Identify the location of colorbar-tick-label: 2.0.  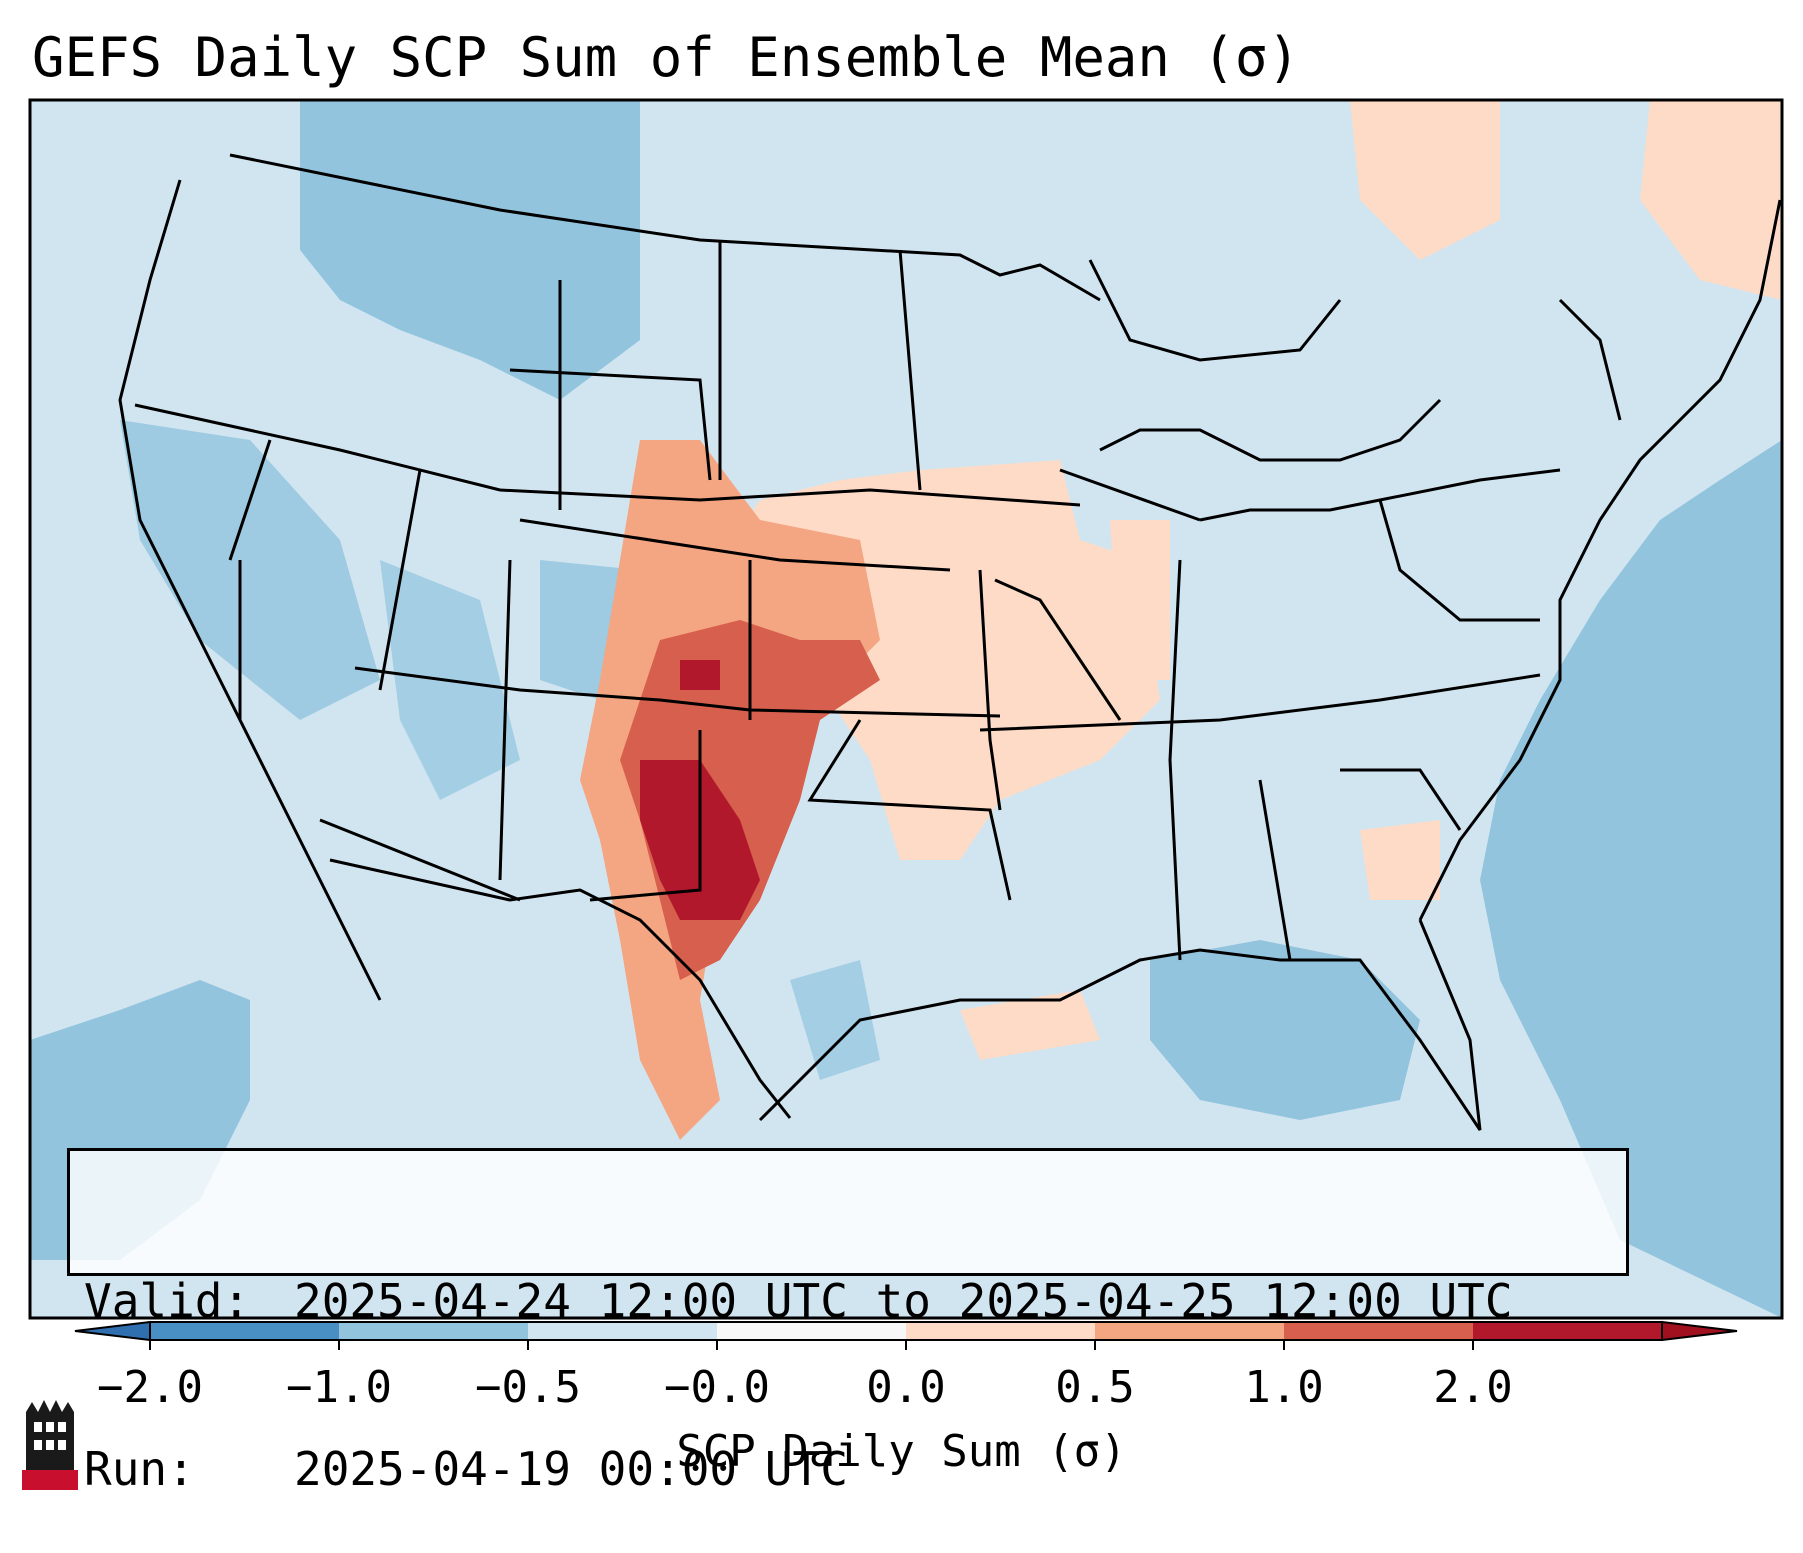
(1473, 1387).